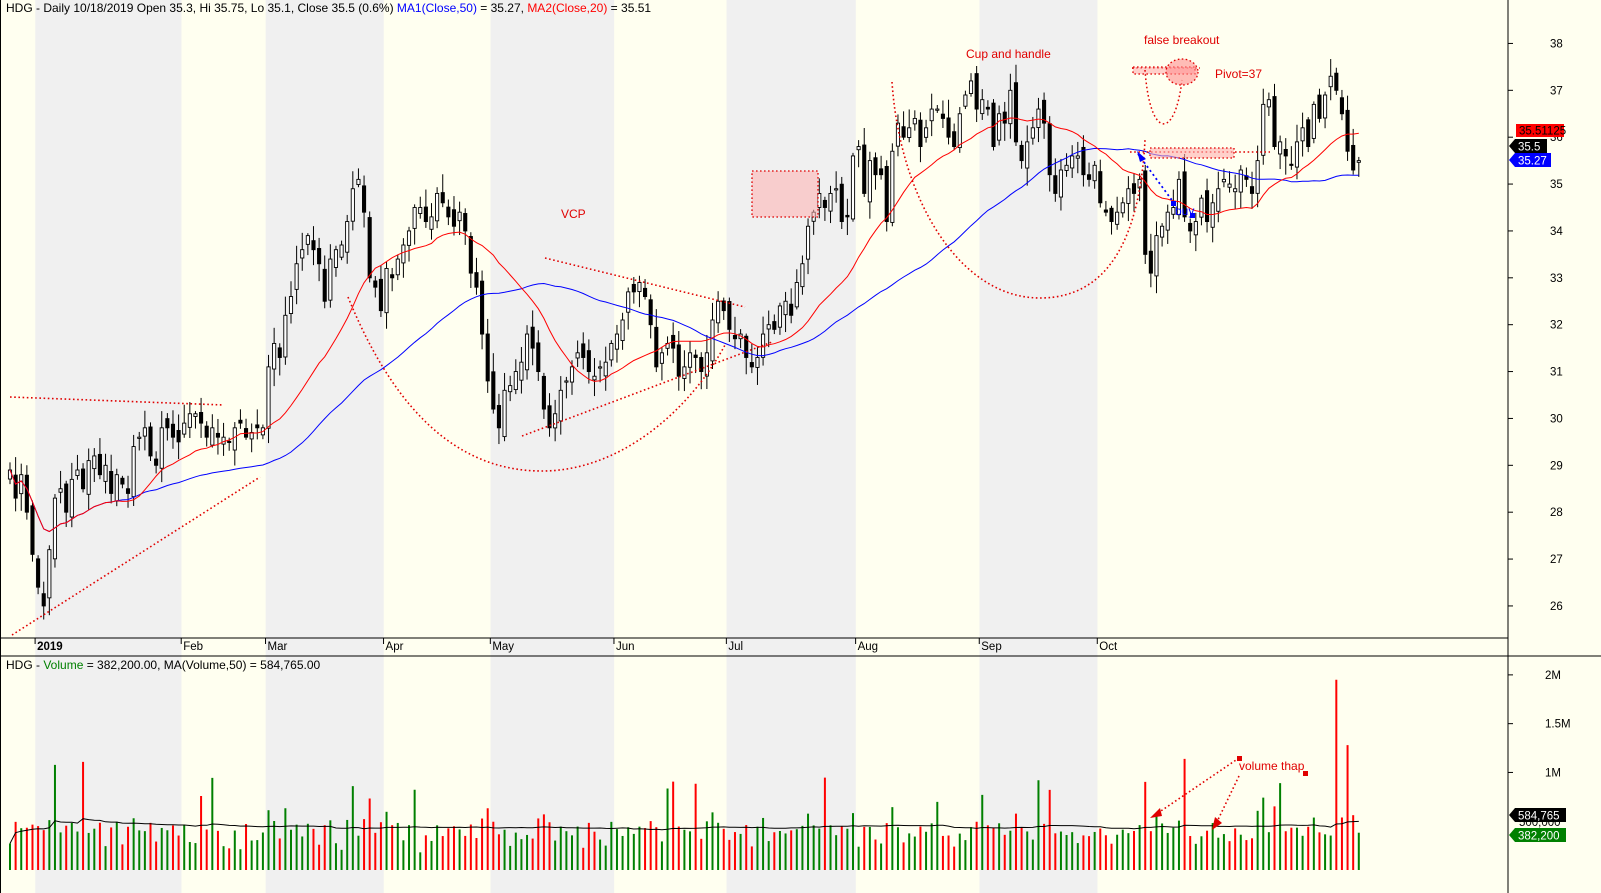  Describe the element at coordinates (1556, 185) in the screenshot. I see `price-tick-label: 35` at that location.